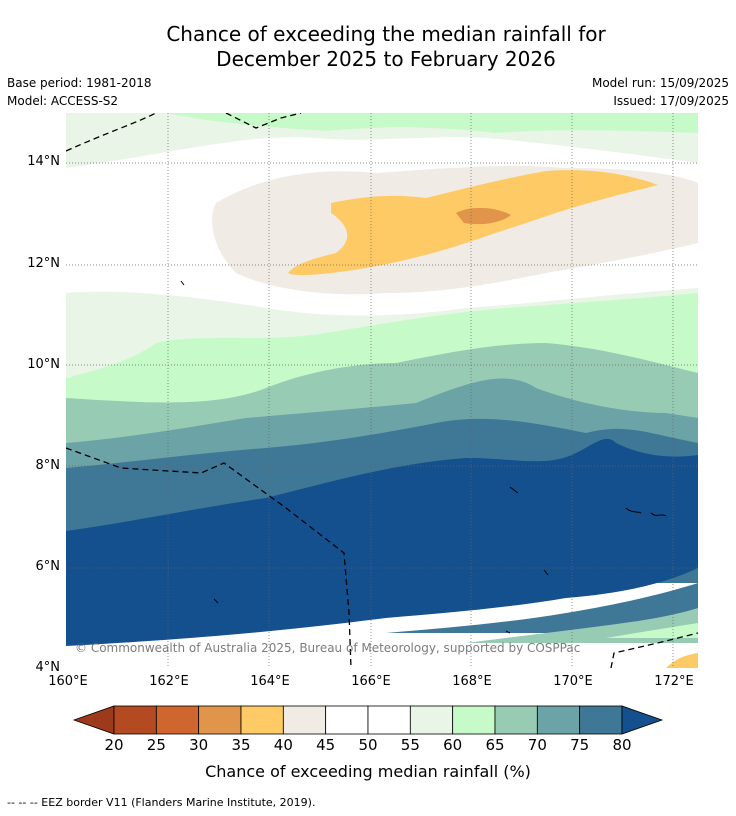  Describe the element at coordinates (368, 745) in the screenshot. I see `colorbar-tick-label: 50` at that location.